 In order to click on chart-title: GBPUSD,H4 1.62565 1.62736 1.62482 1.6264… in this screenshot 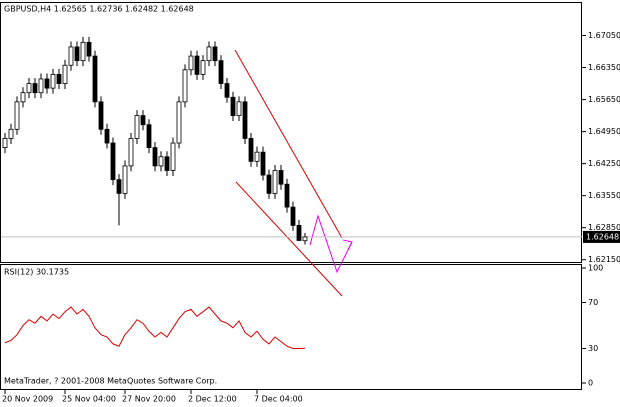, I will do `click(99, 9)`.